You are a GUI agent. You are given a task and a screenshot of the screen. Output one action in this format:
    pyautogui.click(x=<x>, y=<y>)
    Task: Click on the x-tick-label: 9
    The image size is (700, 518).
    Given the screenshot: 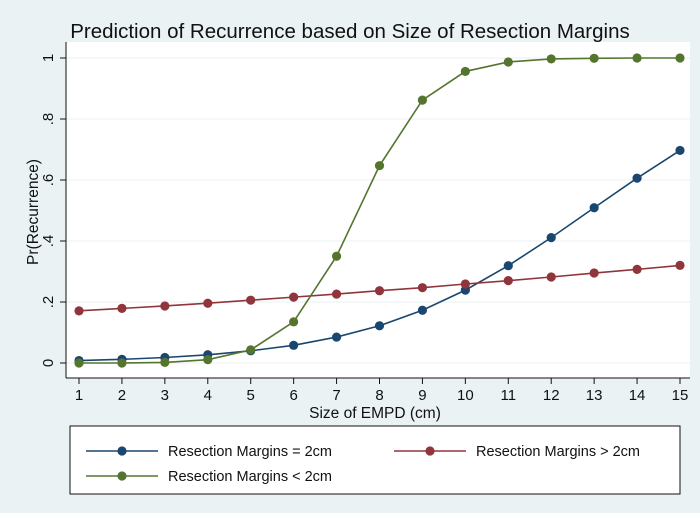 What is the action you would take?
    pyautogui.click(x=422, y=395)
    